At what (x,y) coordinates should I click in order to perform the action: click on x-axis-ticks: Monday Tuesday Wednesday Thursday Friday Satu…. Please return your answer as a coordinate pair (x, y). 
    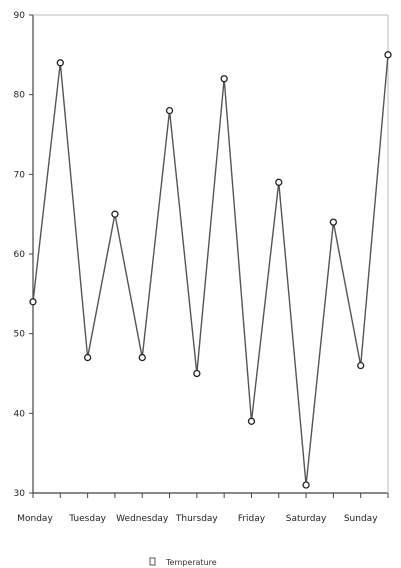
    Looking at the image, I should click on (203, 508).